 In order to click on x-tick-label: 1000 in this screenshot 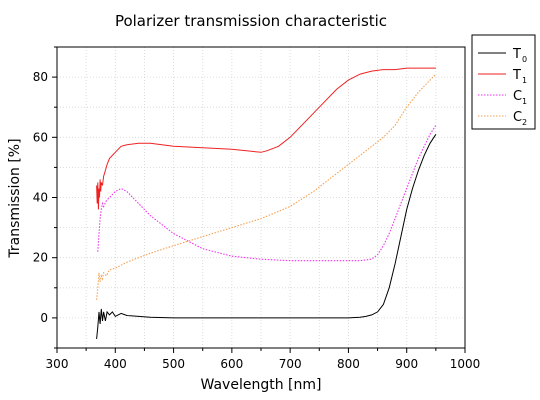, I will do `click(465, 364)`.